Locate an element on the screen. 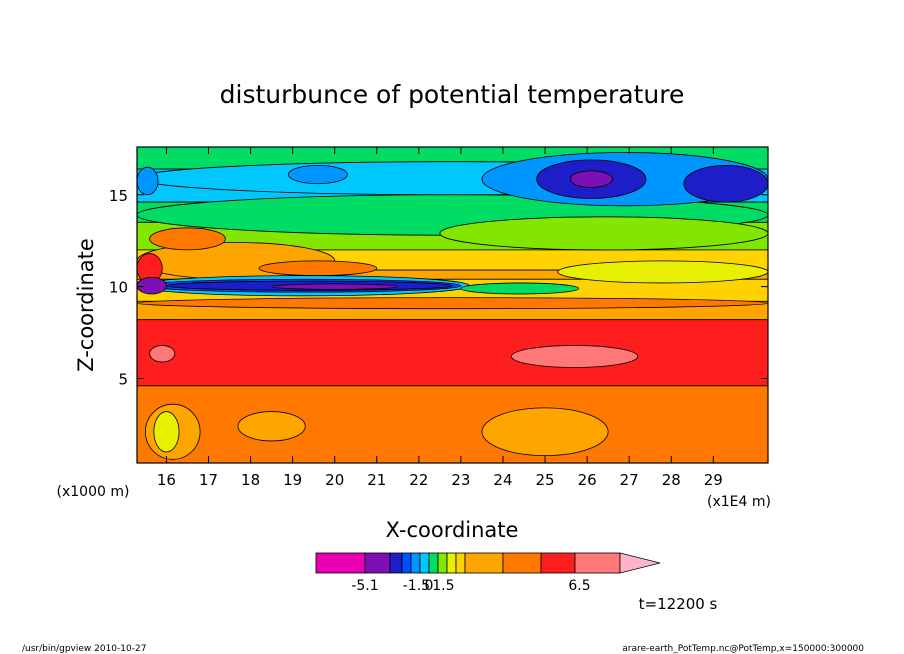  colorbar-label: -5.1 is located at coordinates (364, 586).